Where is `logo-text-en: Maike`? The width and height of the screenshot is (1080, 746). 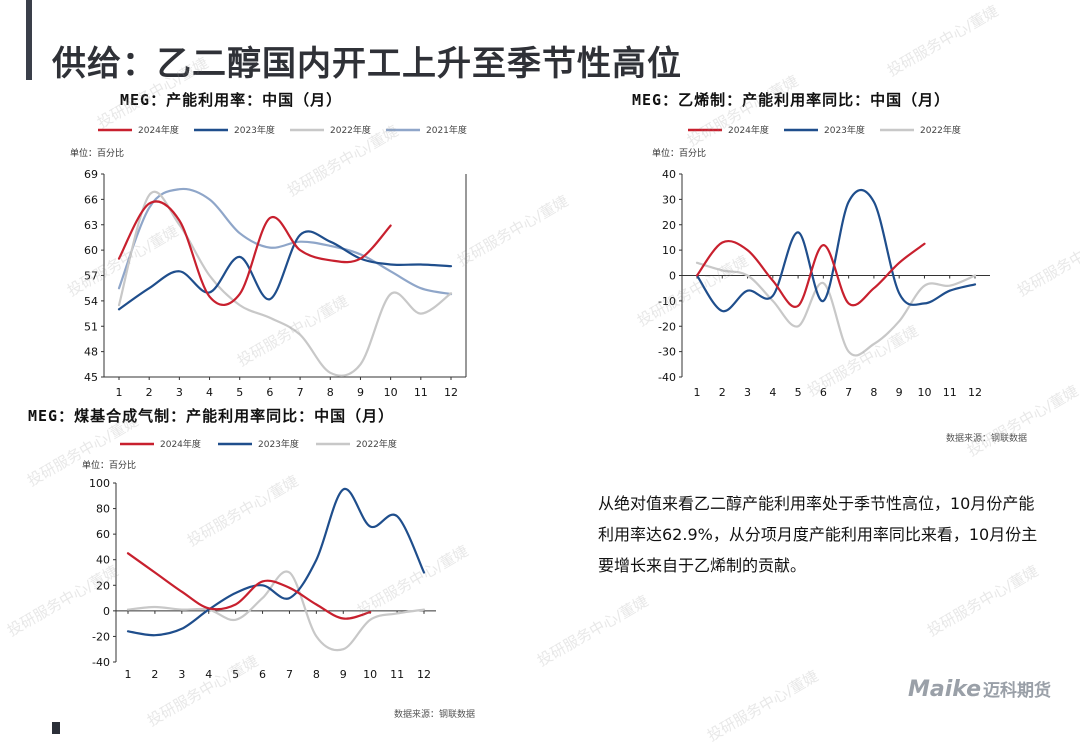
logo-text-en: Maike is located at coordinates (945, 689).